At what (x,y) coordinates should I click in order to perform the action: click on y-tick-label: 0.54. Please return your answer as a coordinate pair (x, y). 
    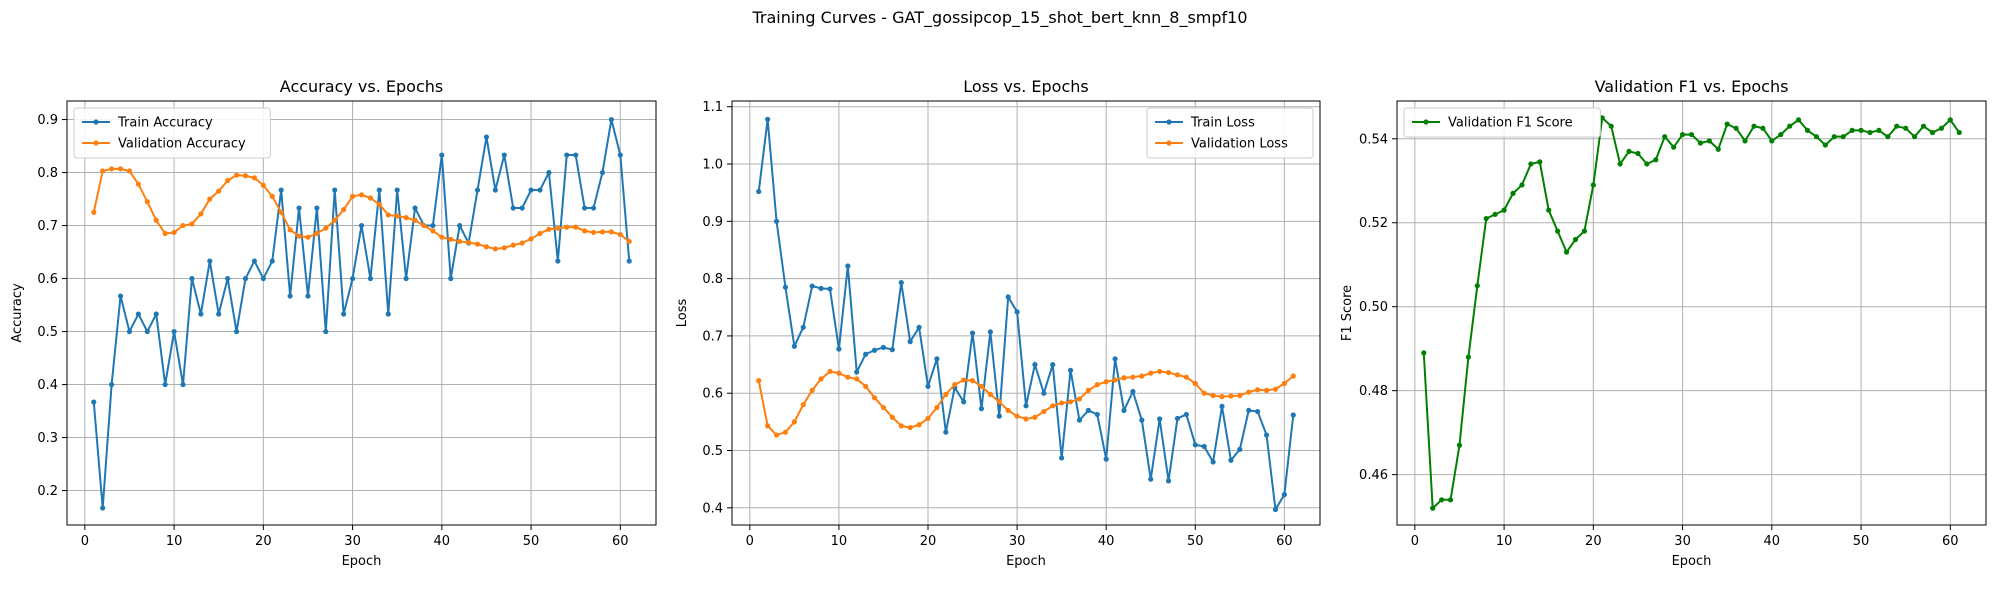
    Looking at the image, I should click on (1373, 139).